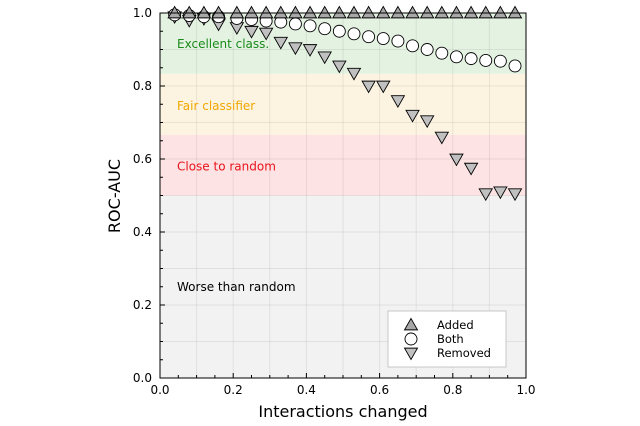  I want to click on y-tick-label-2: 0.4, so click(142, 232).